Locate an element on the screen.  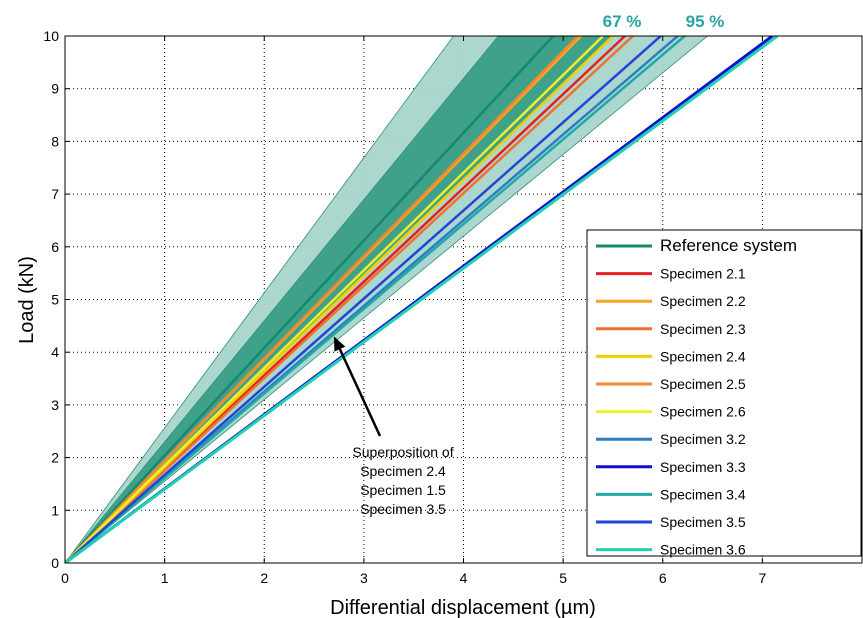
legend-label: Specimen 2.4 is located at coordinates (703, 356).